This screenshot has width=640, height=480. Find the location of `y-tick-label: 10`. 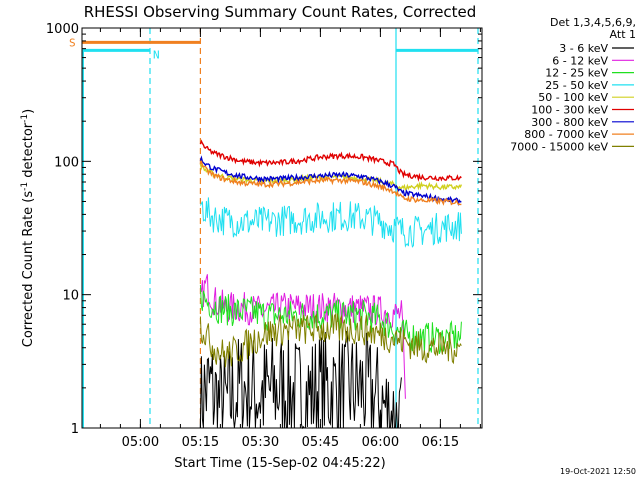

y-tick-label: 10 is located at coordinates (70, 296).